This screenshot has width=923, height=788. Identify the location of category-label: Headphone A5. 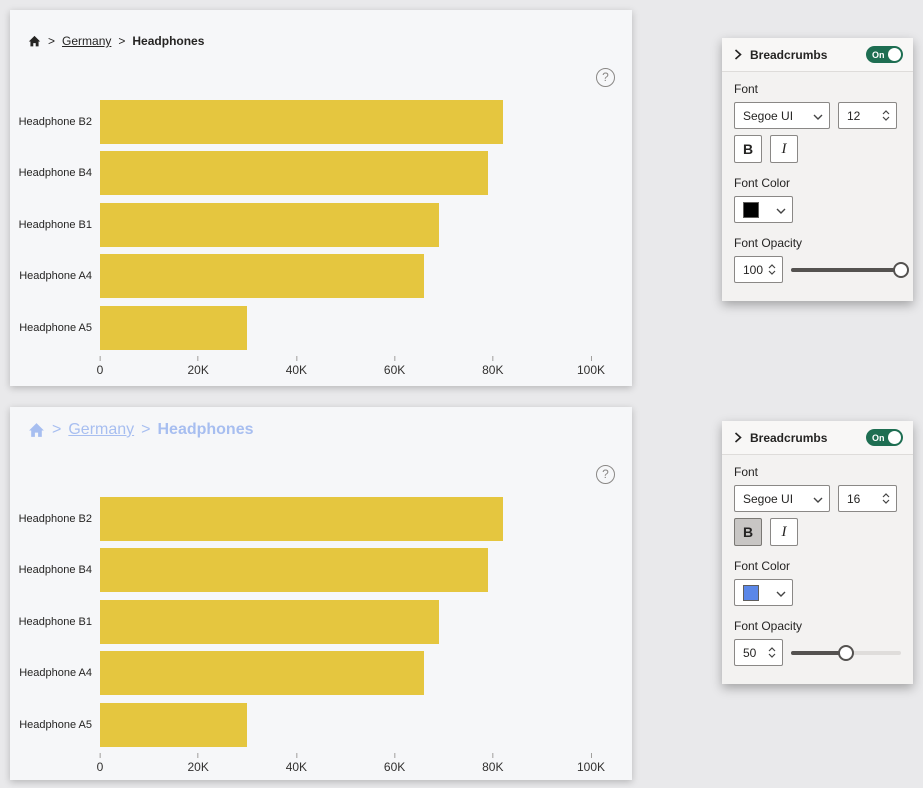
(55, 724).